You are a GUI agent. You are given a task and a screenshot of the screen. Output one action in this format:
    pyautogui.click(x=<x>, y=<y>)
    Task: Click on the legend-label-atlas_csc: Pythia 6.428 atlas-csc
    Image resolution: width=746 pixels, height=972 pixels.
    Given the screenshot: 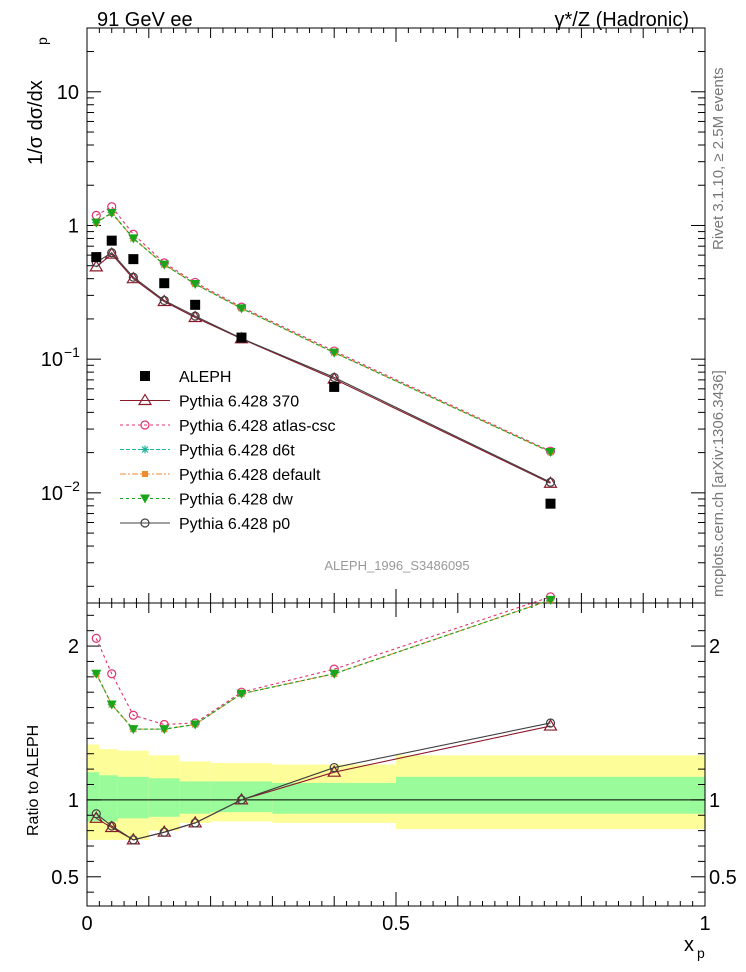 What is the action you would take?
    pyautogui.click(x=257, y=426)
    